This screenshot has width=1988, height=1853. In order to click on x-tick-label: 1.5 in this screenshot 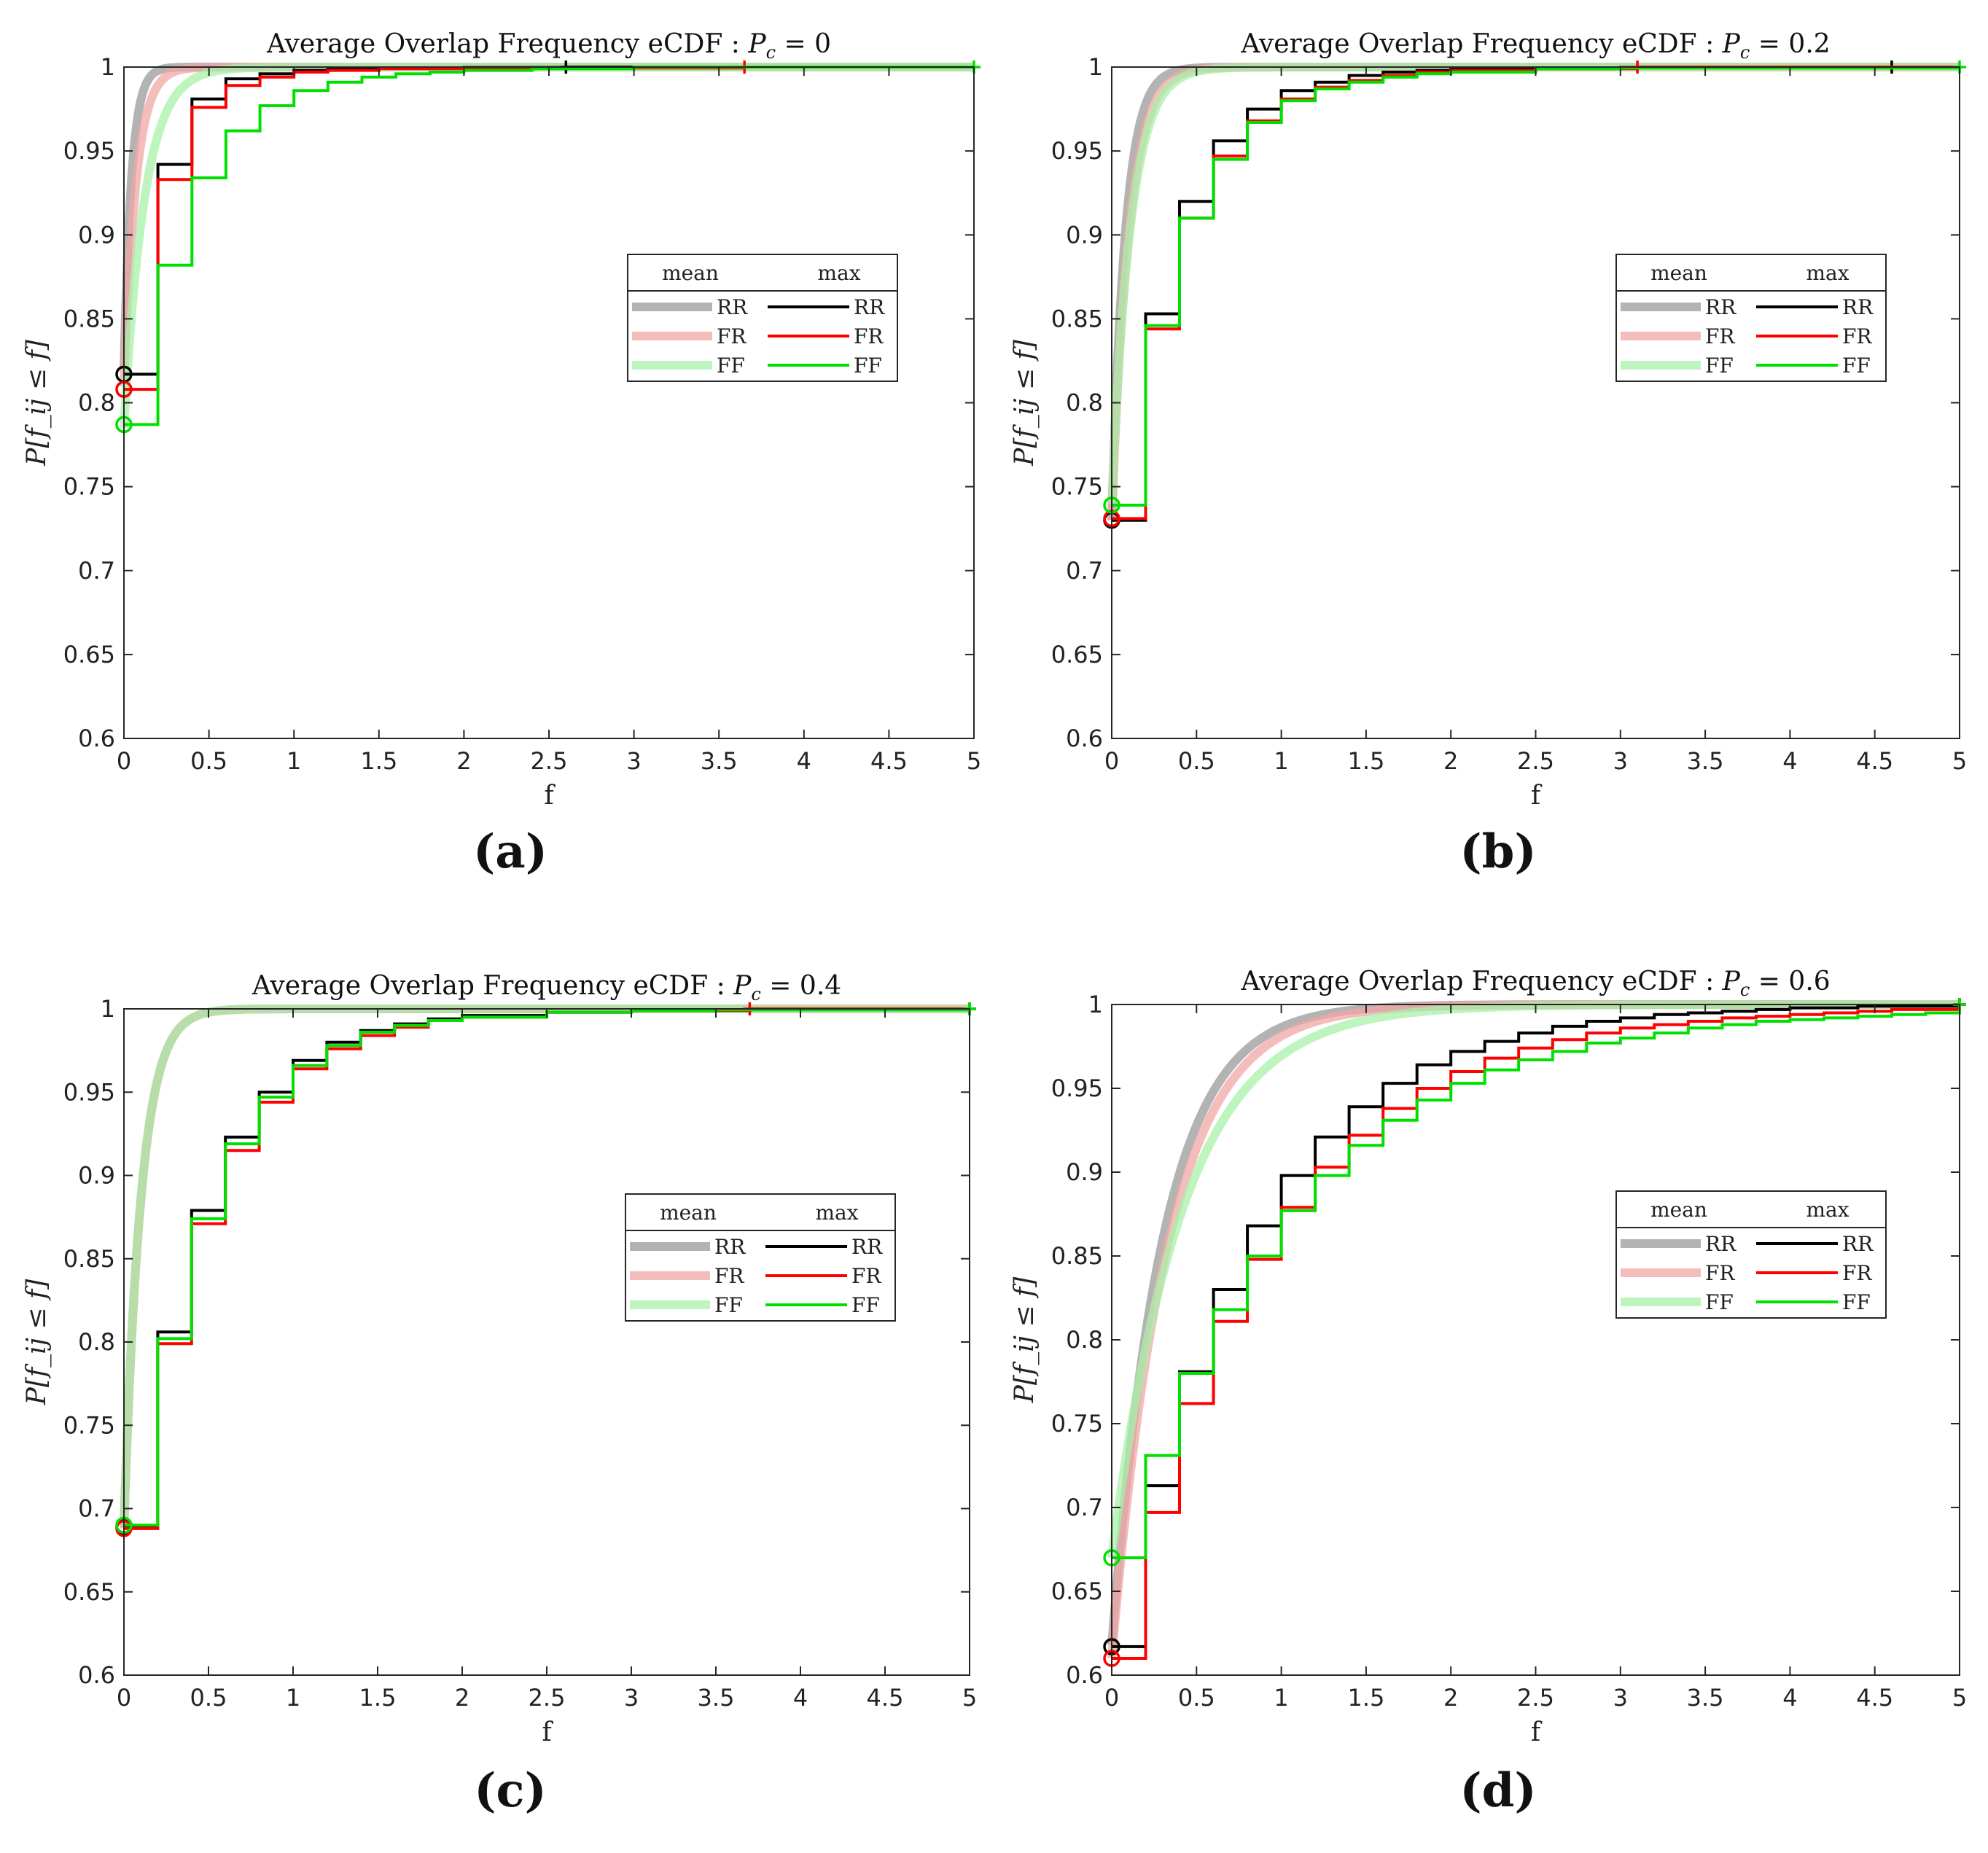, I will do `click(378, 1698)`.